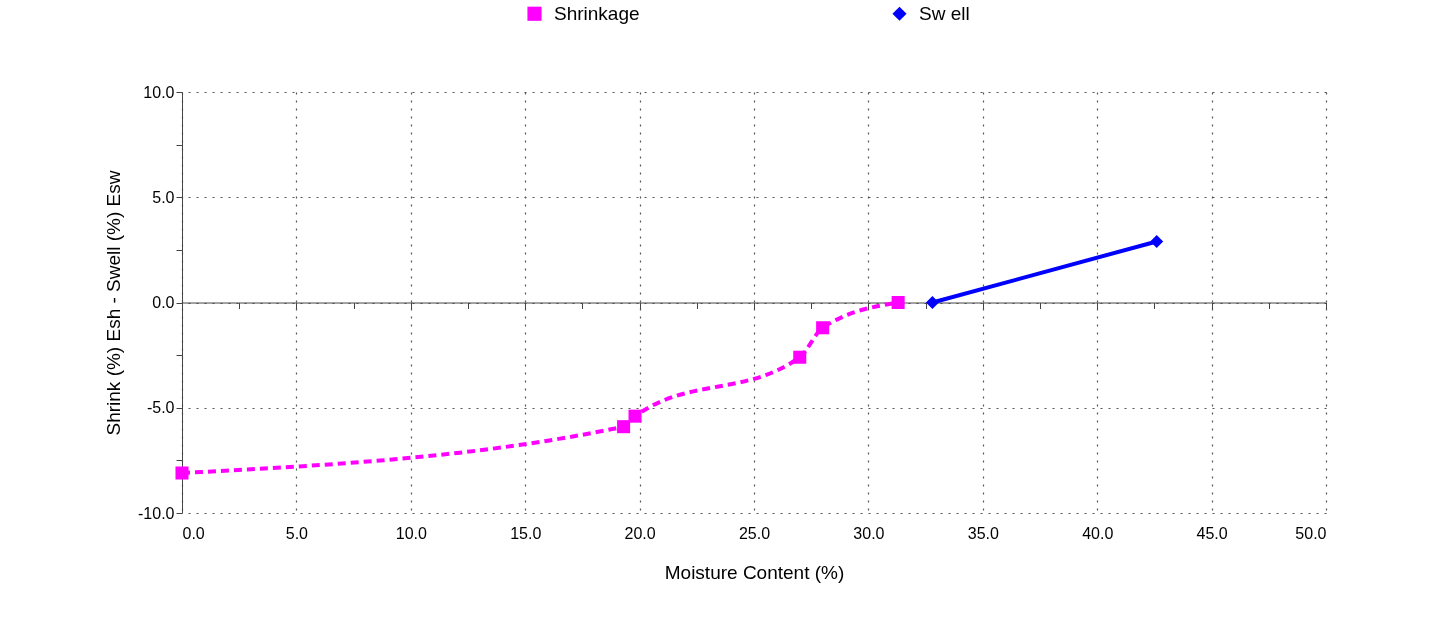 Image resolution: width=1437 pixels, height=638 pixels. What do you see at coordinates (944, 13) in the screenshot?
I see `legend-label: Sw ell` at bounding box center [944, 13].